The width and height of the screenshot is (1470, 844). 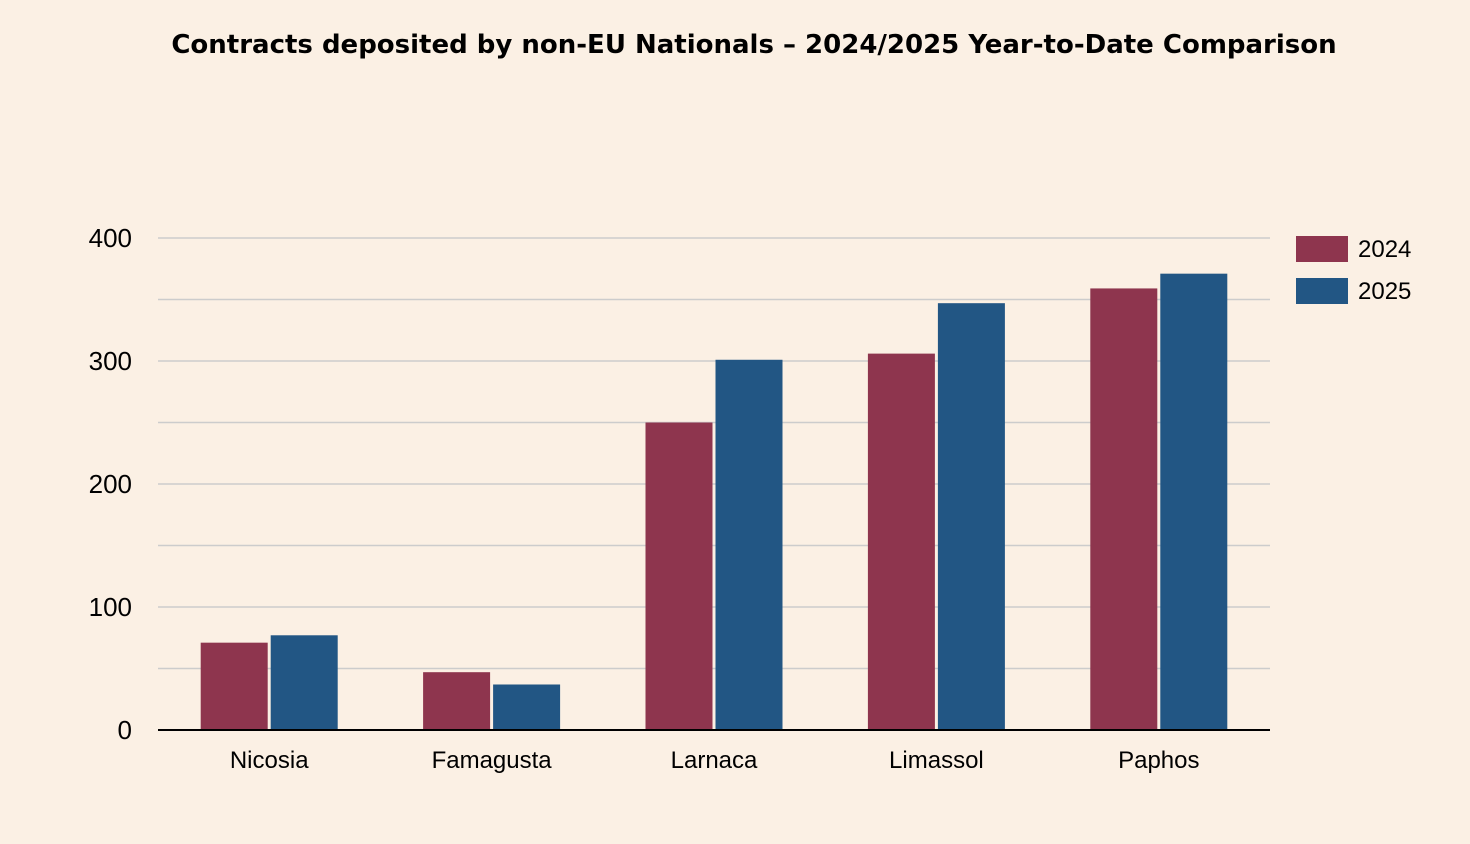 What do you see at coordinates (1385, 249) in the screenshot?
I see `legend-label-2024: 2024` at bounding box center [1385, 249].